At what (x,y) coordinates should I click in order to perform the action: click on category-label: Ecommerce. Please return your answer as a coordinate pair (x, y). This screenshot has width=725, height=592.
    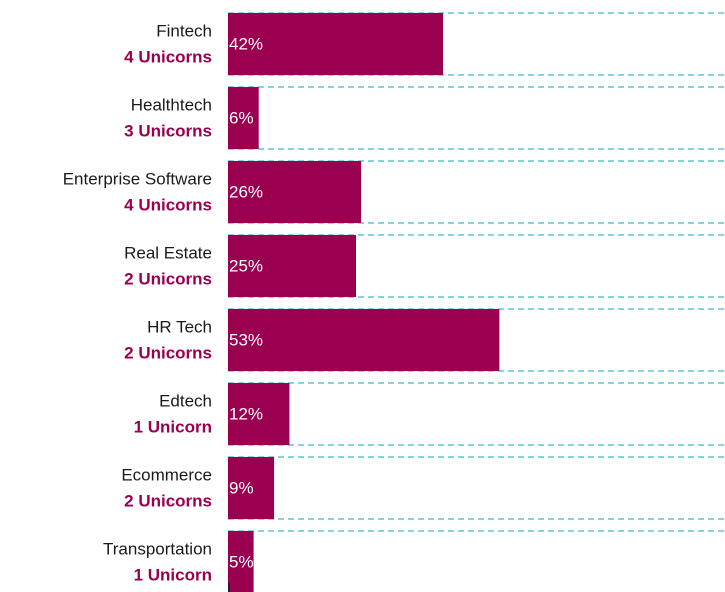
    Looking at the image, I should click on (166, 474).